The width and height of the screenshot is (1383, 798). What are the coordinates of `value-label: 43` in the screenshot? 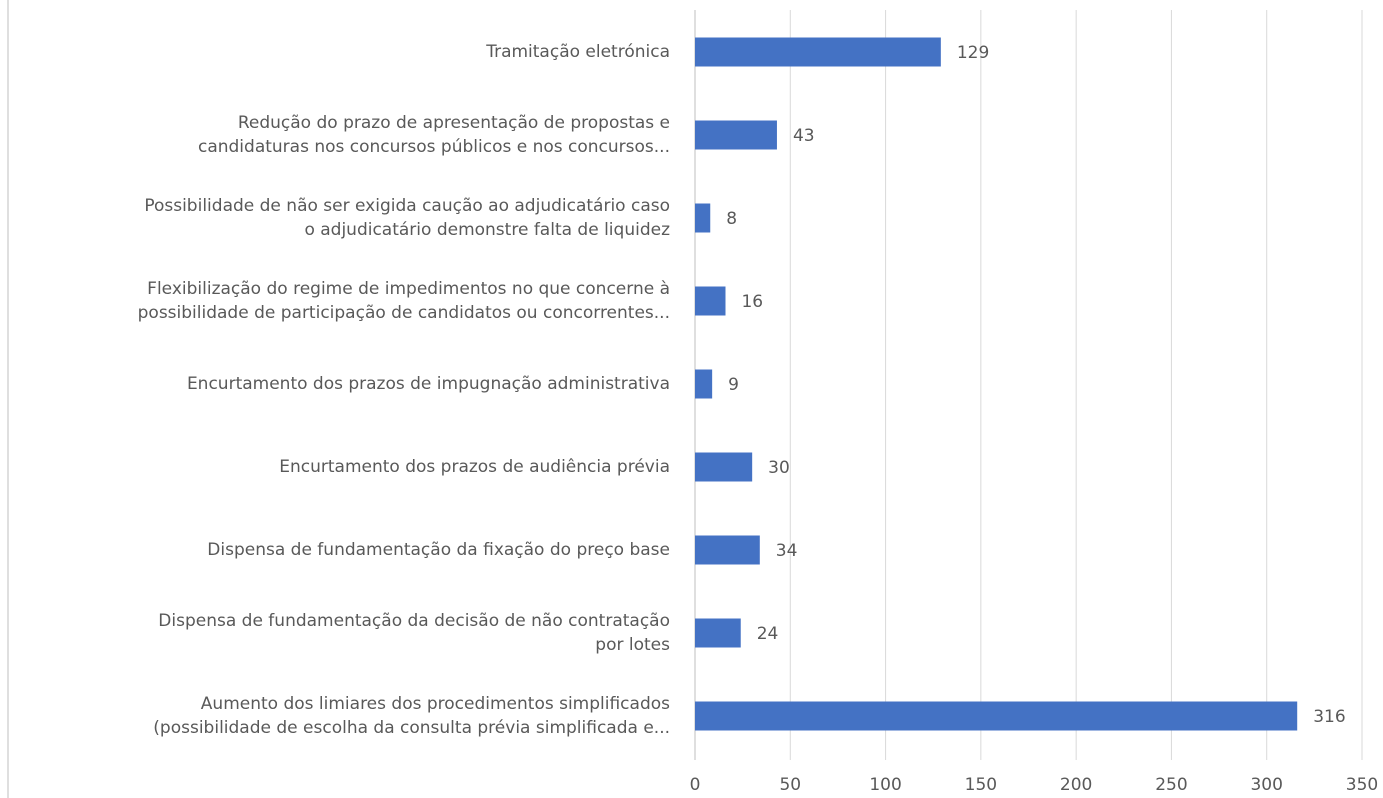 It's located at (804, 136).